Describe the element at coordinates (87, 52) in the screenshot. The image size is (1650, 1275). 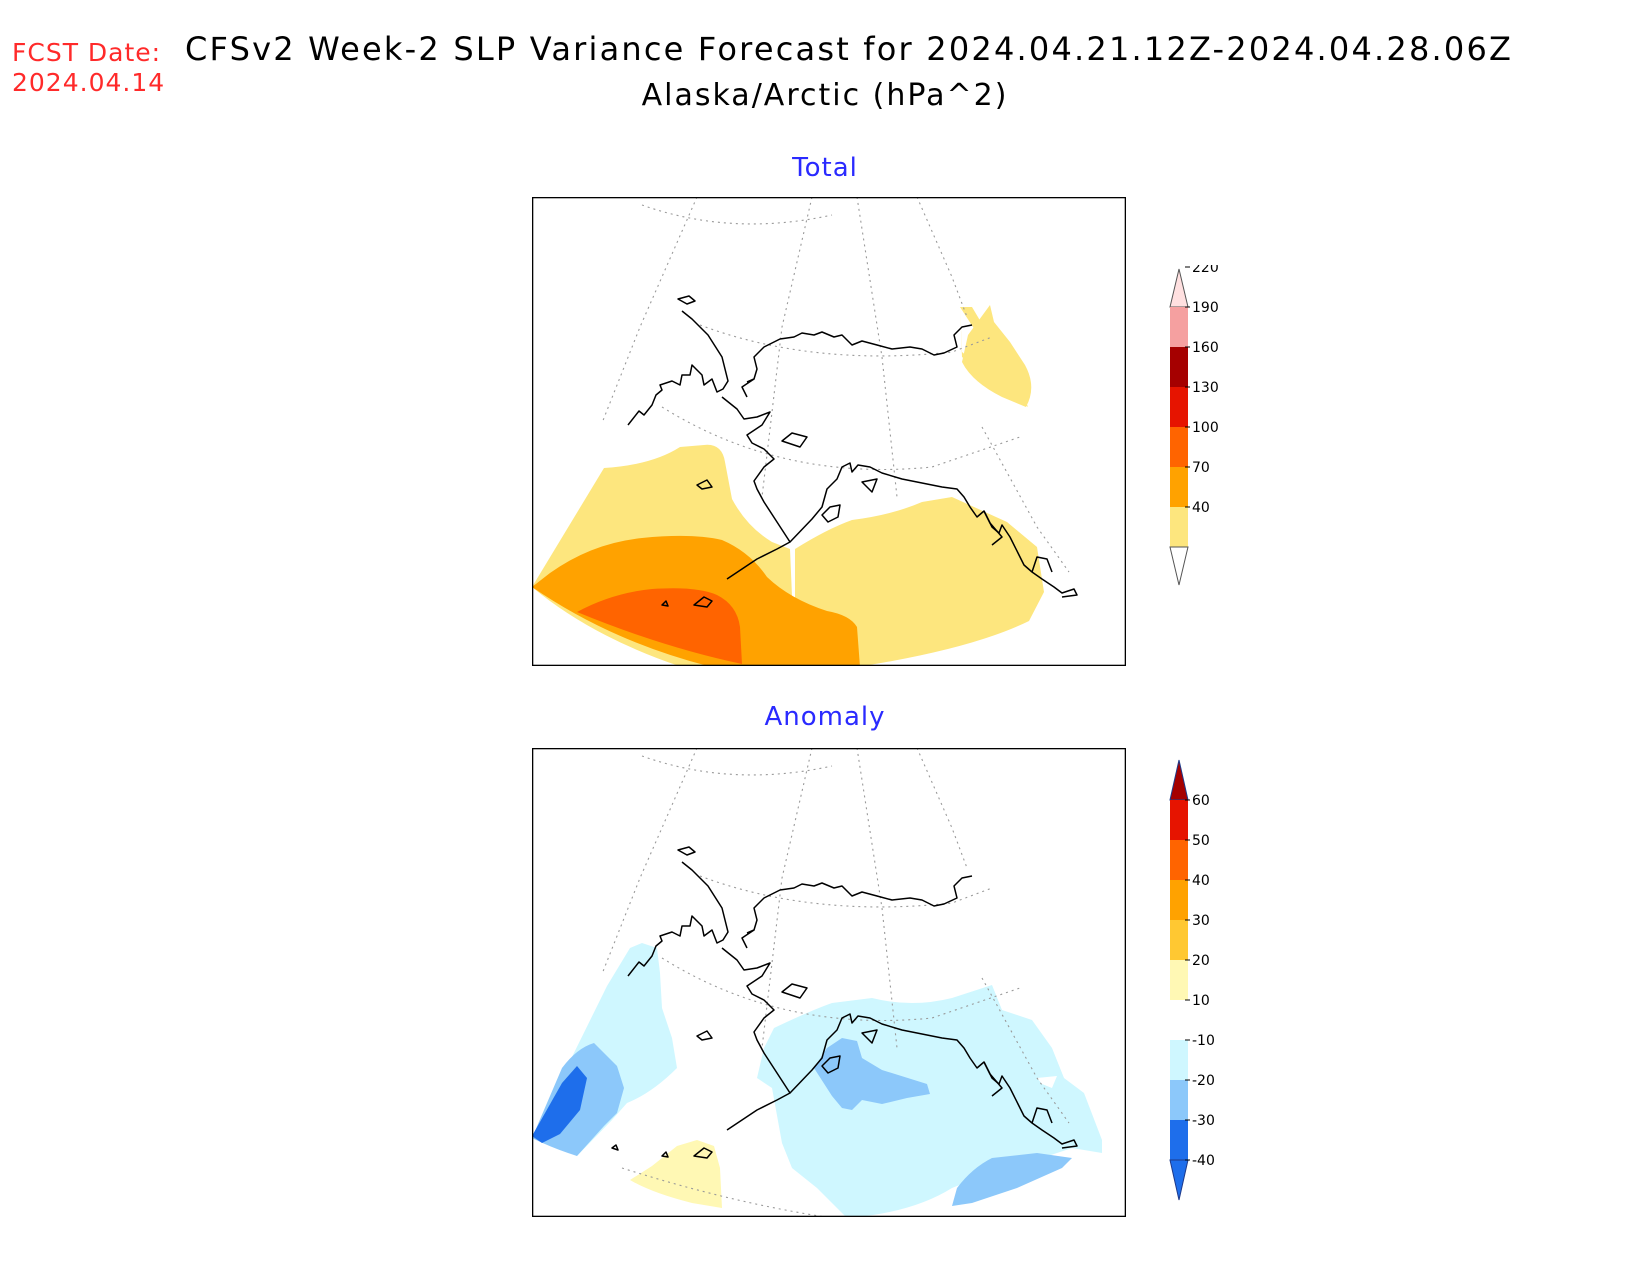
I see `forecast-date-label: FCST Date:` at that location.